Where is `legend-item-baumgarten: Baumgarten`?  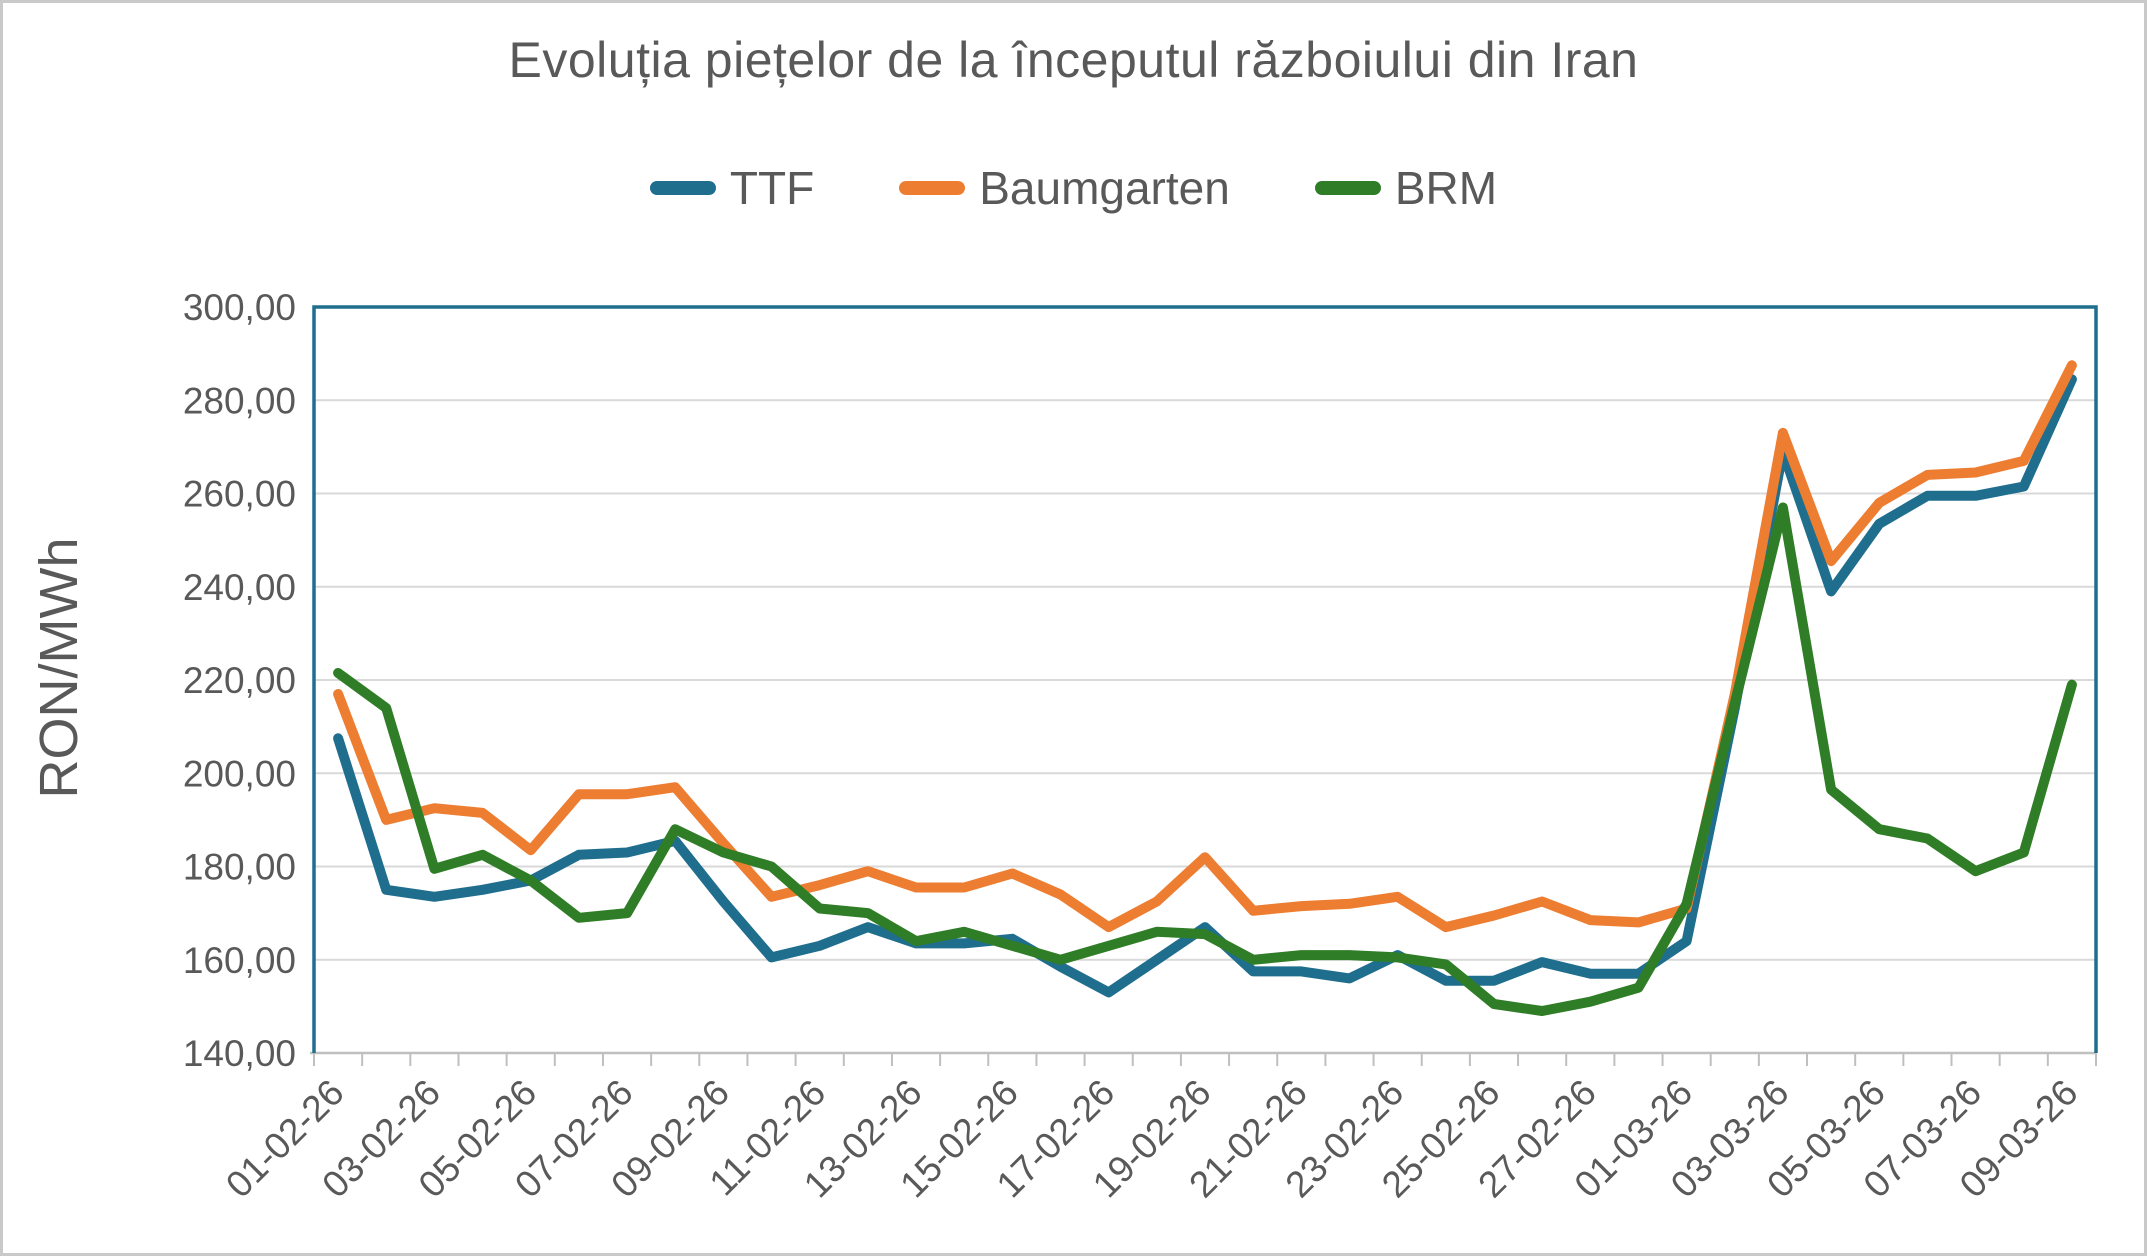
legend-item-baumgarten: Baumgarten is located at coordinates (1064, 188).